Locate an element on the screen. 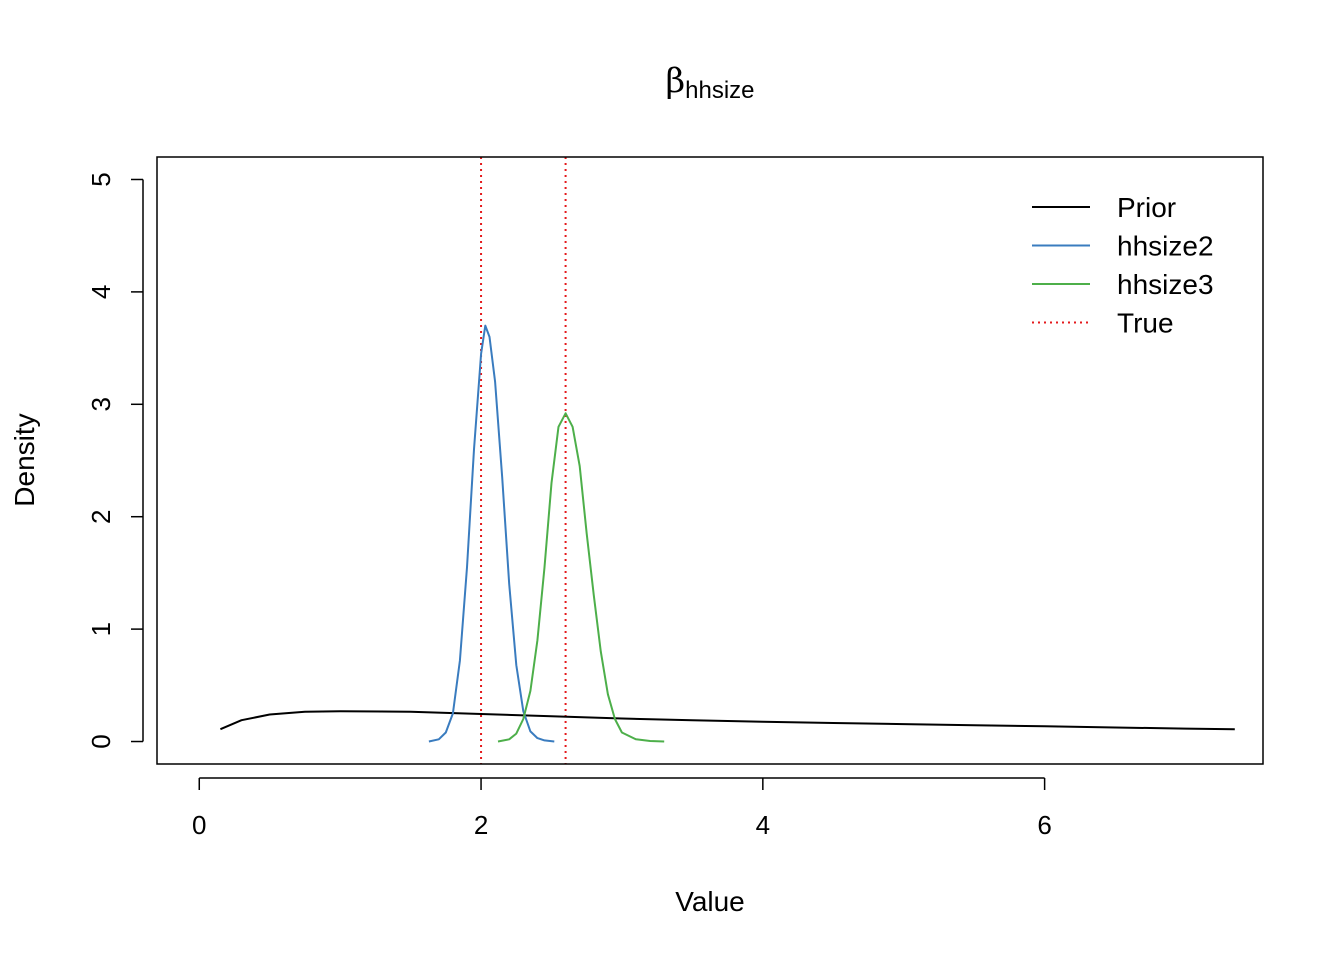 Image resolution: width=1344 pixels, height=960 pixels. x-tick-label: 6 is located at coordinates (1044, 825).